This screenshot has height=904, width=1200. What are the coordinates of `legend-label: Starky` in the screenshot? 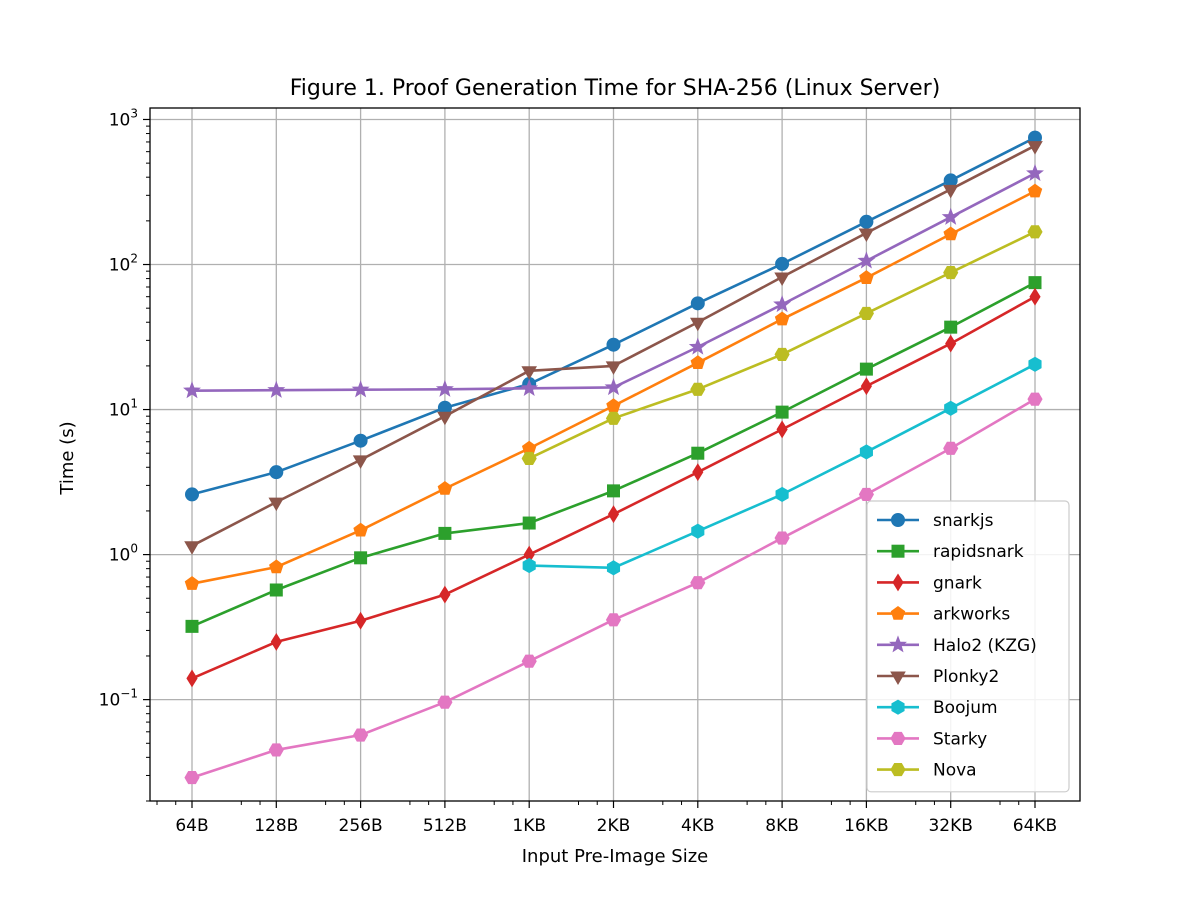 It's located at (960, 739).